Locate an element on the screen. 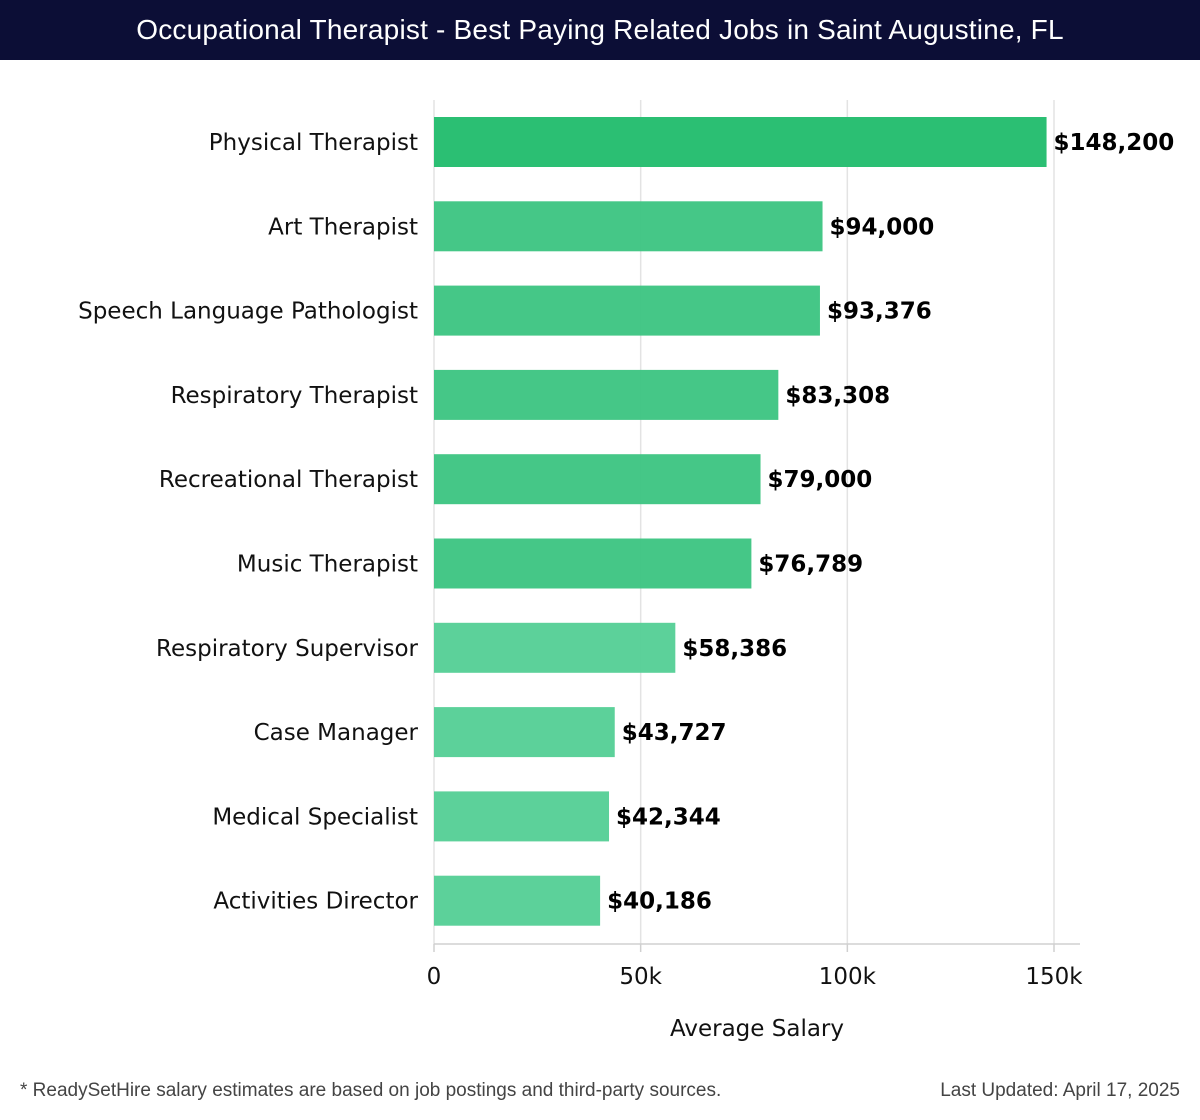  last-updated: Last Updated: April 17, 2025 is located at coordinates (1060, 1090).